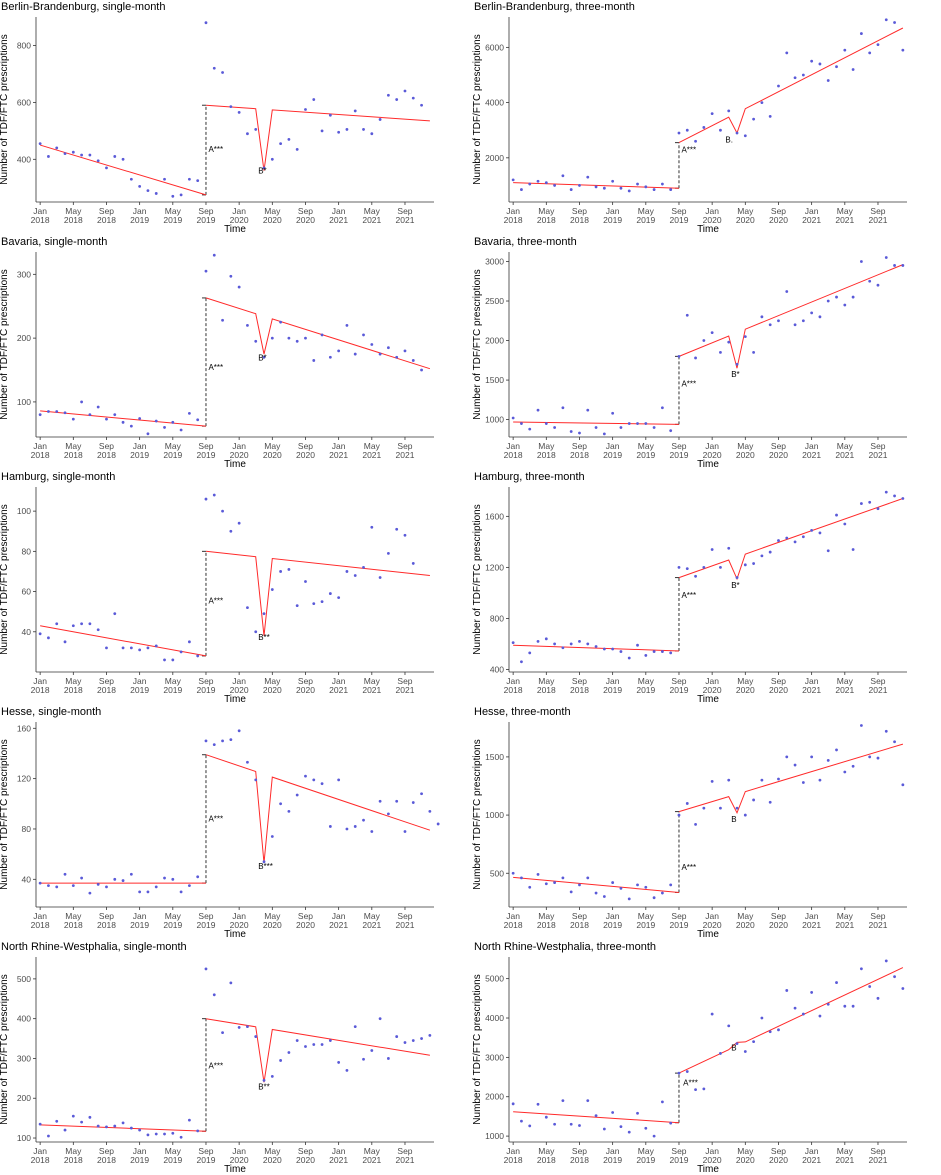 This screenshot has height=1175, width=941. What do you see at coordinates (24, 1138) in the screenshot?
I see `y-tick-label: 100` at bounding box center [24, 1138].